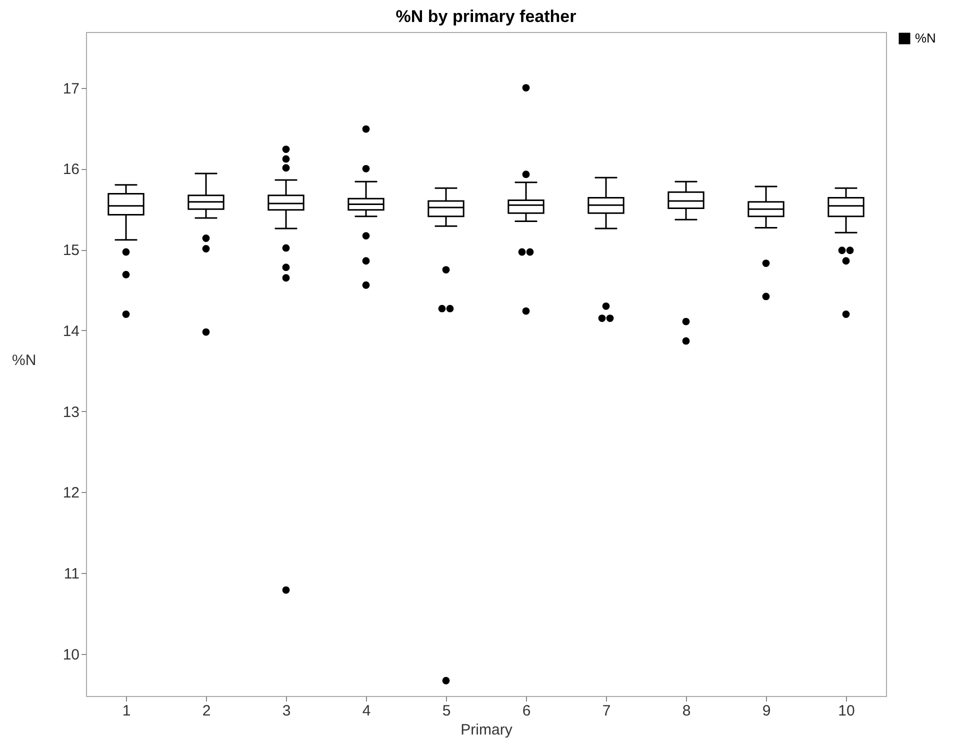 This screenshot has height=752, width=972. I want to click on x-tick-label: 3, so click(286, 711).